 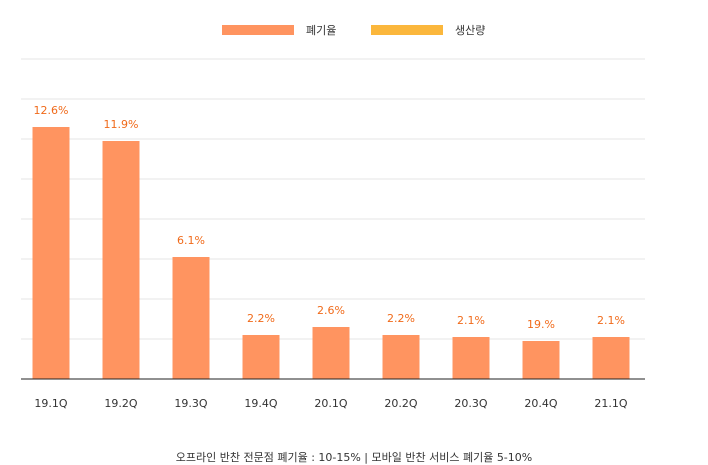 What do you see at coordinates (470, 403) in the screenshot?
I see `x-tick-label: 20.3Q` at bounding box center [470, 403].